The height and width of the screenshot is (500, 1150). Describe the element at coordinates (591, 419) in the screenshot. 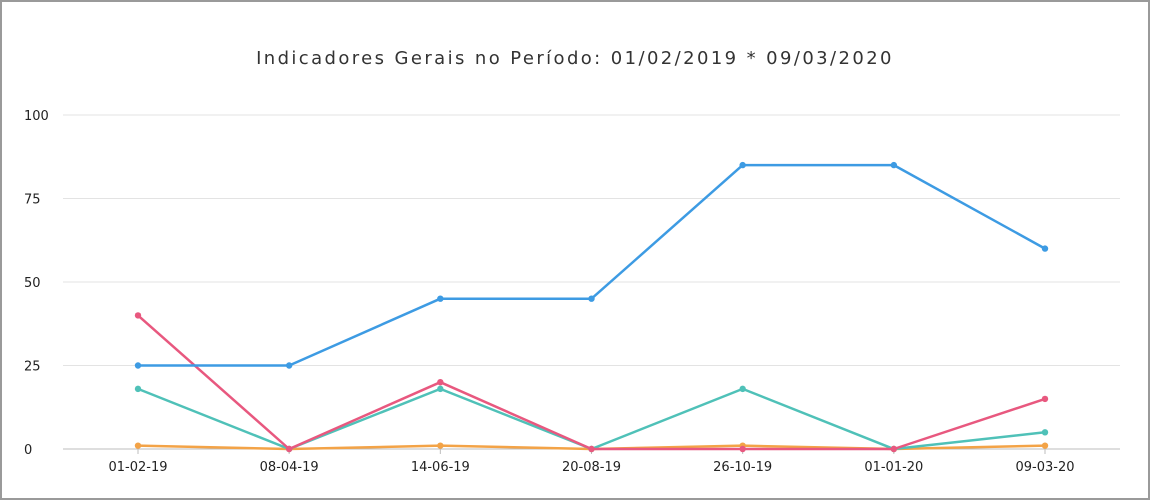

I see `series-line` at that location.